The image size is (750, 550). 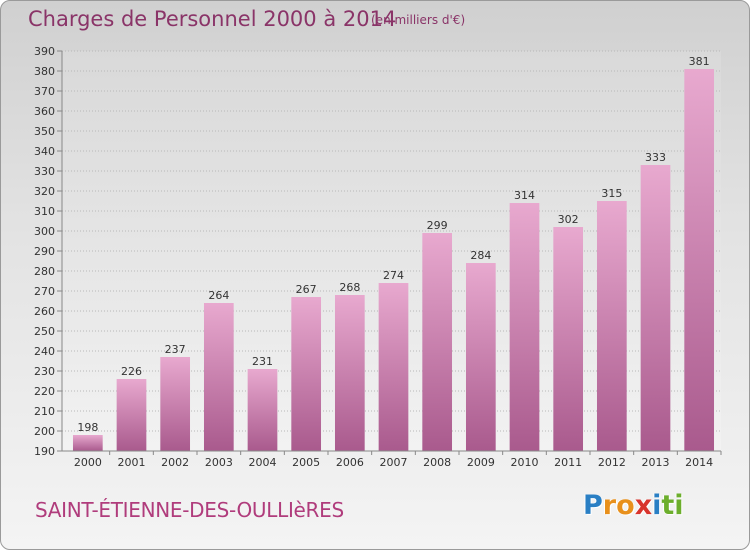 I want to click on x-tick-label: 2004, so click(x=263, y=462).